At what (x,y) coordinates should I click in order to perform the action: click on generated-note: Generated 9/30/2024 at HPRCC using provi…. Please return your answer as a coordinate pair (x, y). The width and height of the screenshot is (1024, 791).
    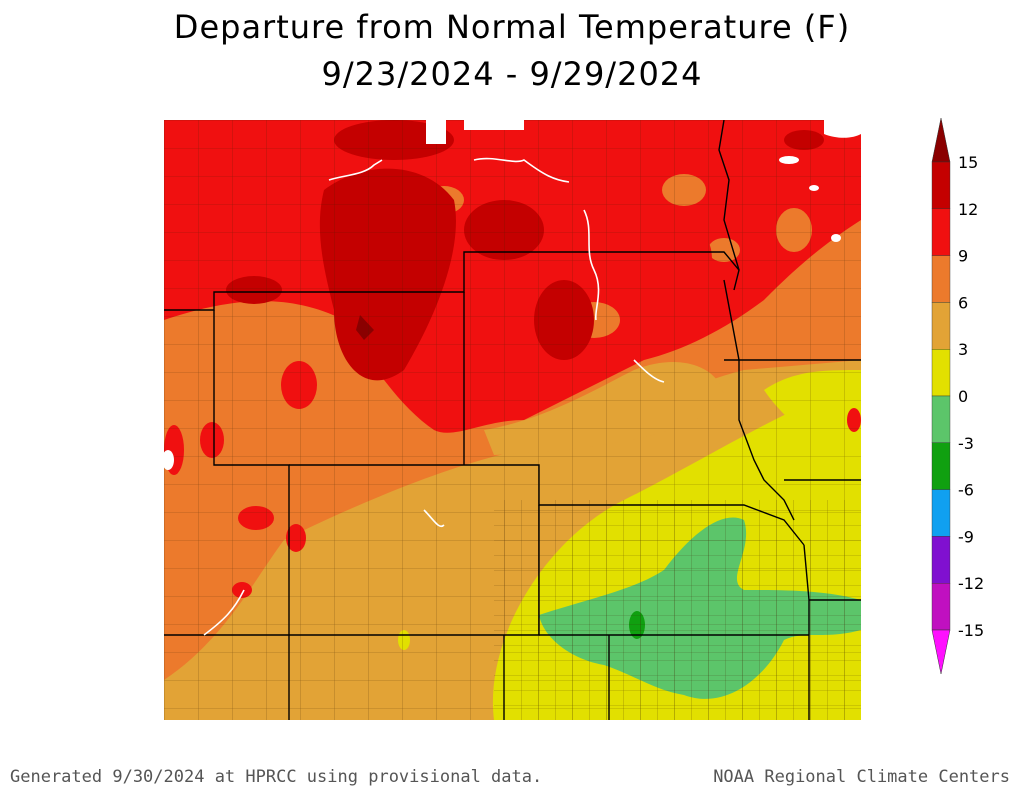
    Looking at the image, I should click on (276, 777).